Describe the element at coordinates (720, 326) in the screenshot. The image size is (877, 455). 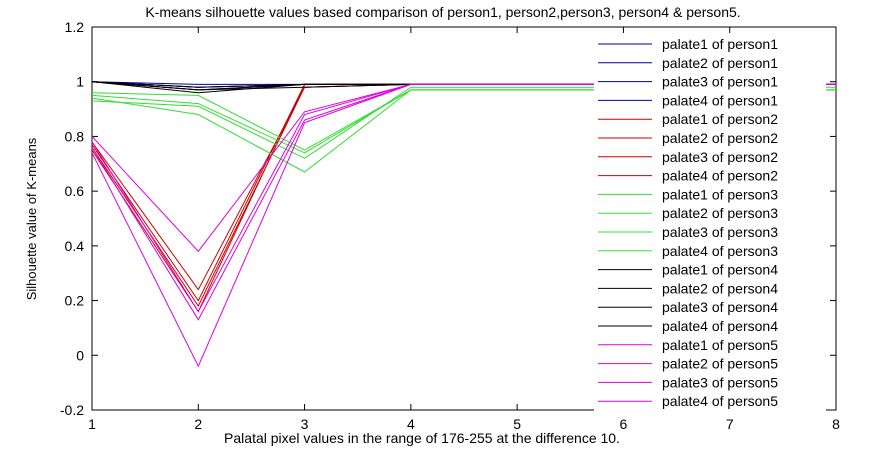
I see `legend-entry: palate4 of person4` at that location.